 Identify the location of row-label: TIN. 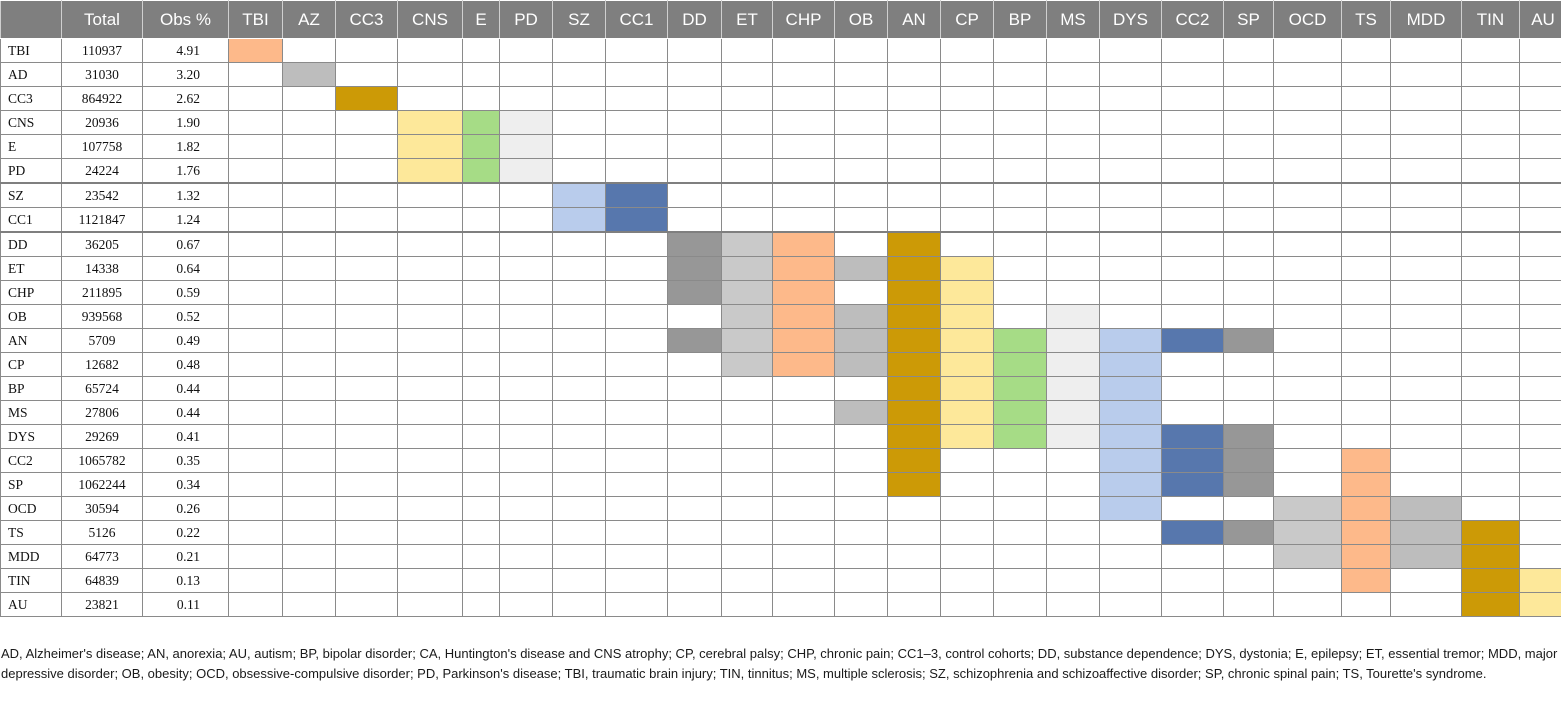
(31, 580).